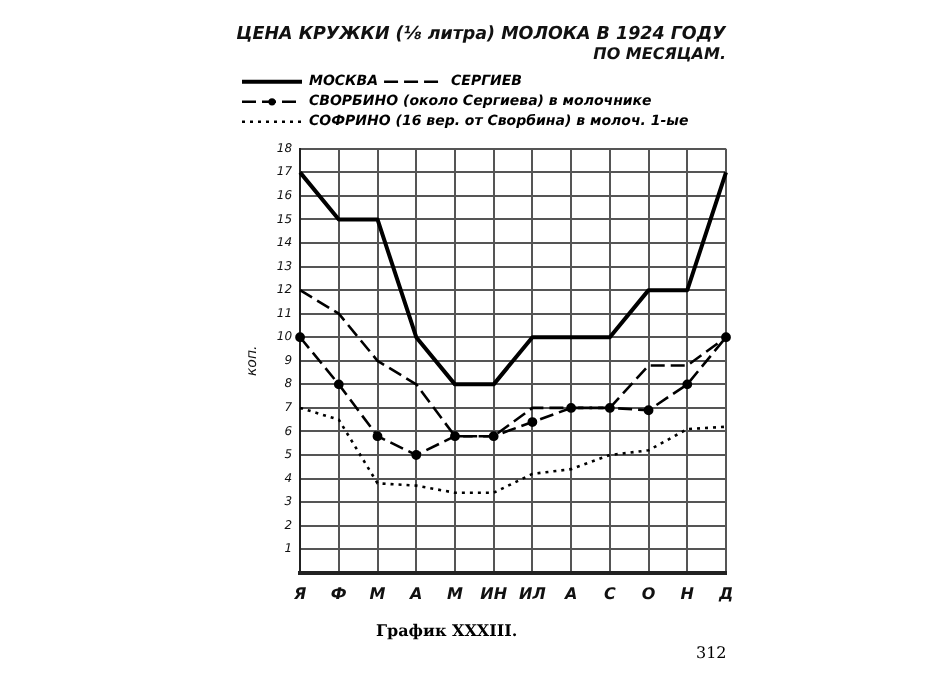 The height and width of the screenshot is (690, 942). I want to click on text: График XXXIII., so click(447, 630).